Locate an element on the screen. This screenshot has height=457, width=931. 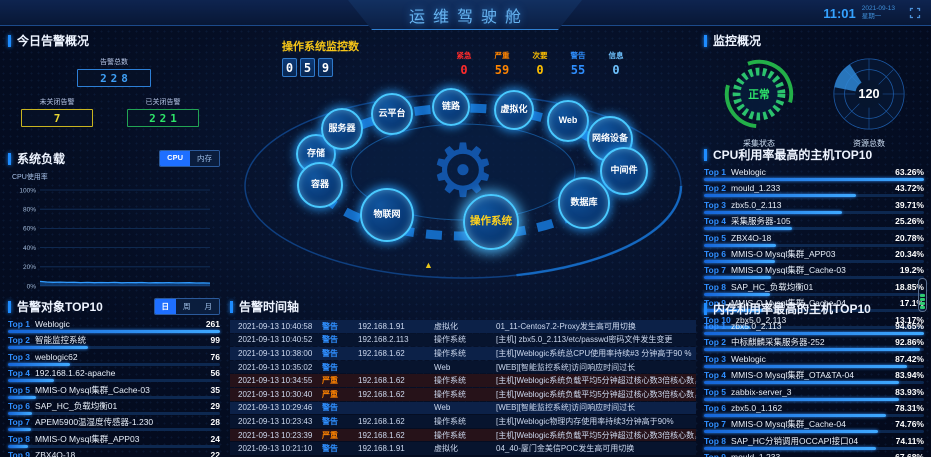
severity-item: 紧急 0 is located at coordinates (464, 63).